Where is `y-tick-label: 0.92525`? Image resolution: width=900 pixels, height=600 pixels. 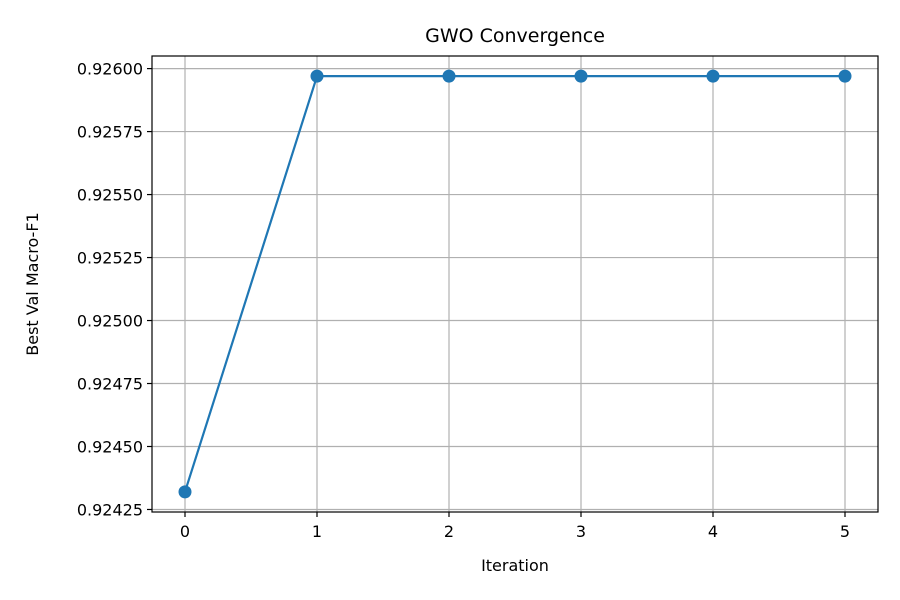
y-tick-label: 0.92525 is located at coordinates (110, 258).